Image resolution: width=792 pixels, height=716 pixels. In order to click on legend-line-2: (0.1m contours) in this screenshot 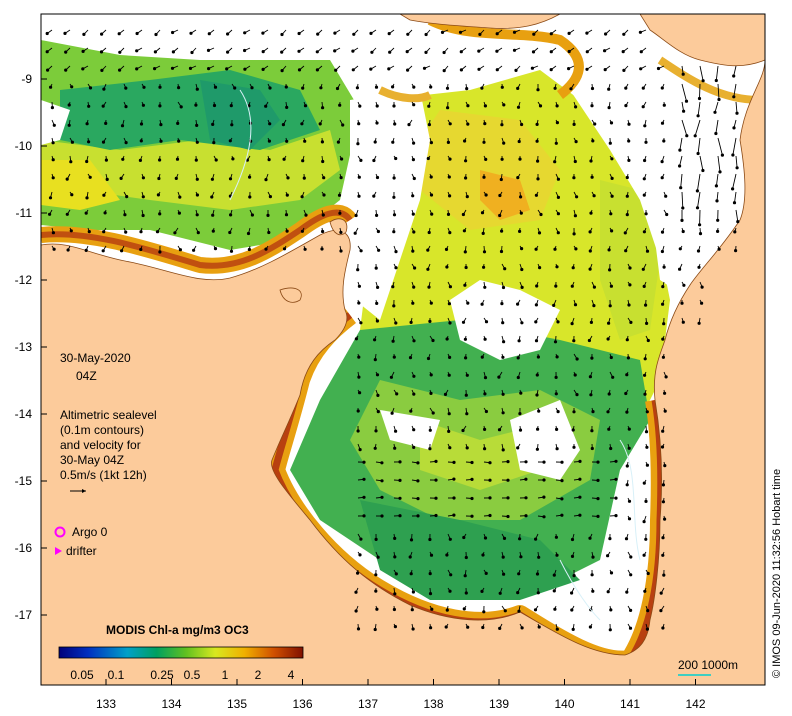, I will do `click(102, 430)`.